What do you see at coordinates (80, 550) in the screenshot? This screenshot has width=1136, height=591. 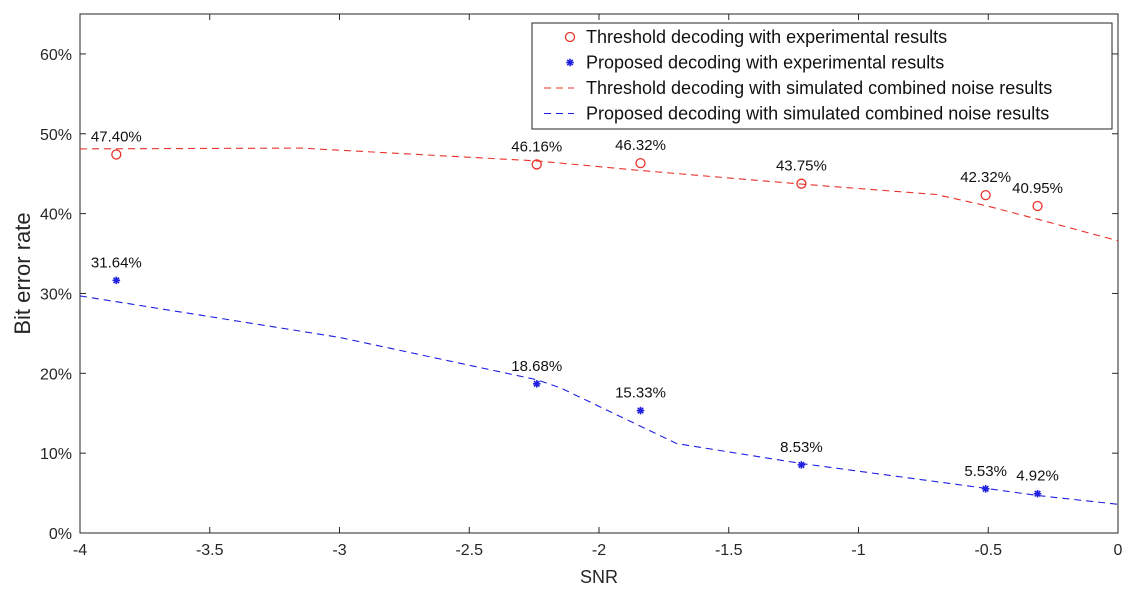 I see `x-tick-label: -4` at bounding box center [80, 550].